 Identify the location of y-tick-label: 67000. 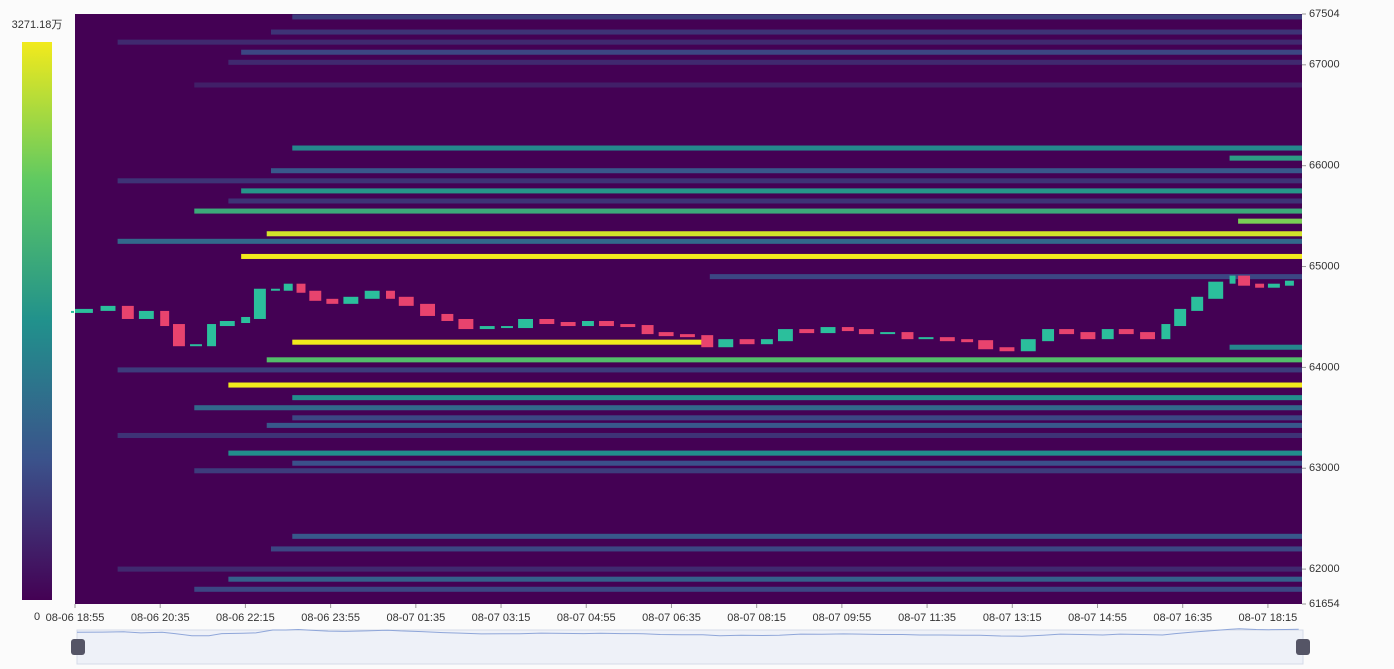
(1324, 65).